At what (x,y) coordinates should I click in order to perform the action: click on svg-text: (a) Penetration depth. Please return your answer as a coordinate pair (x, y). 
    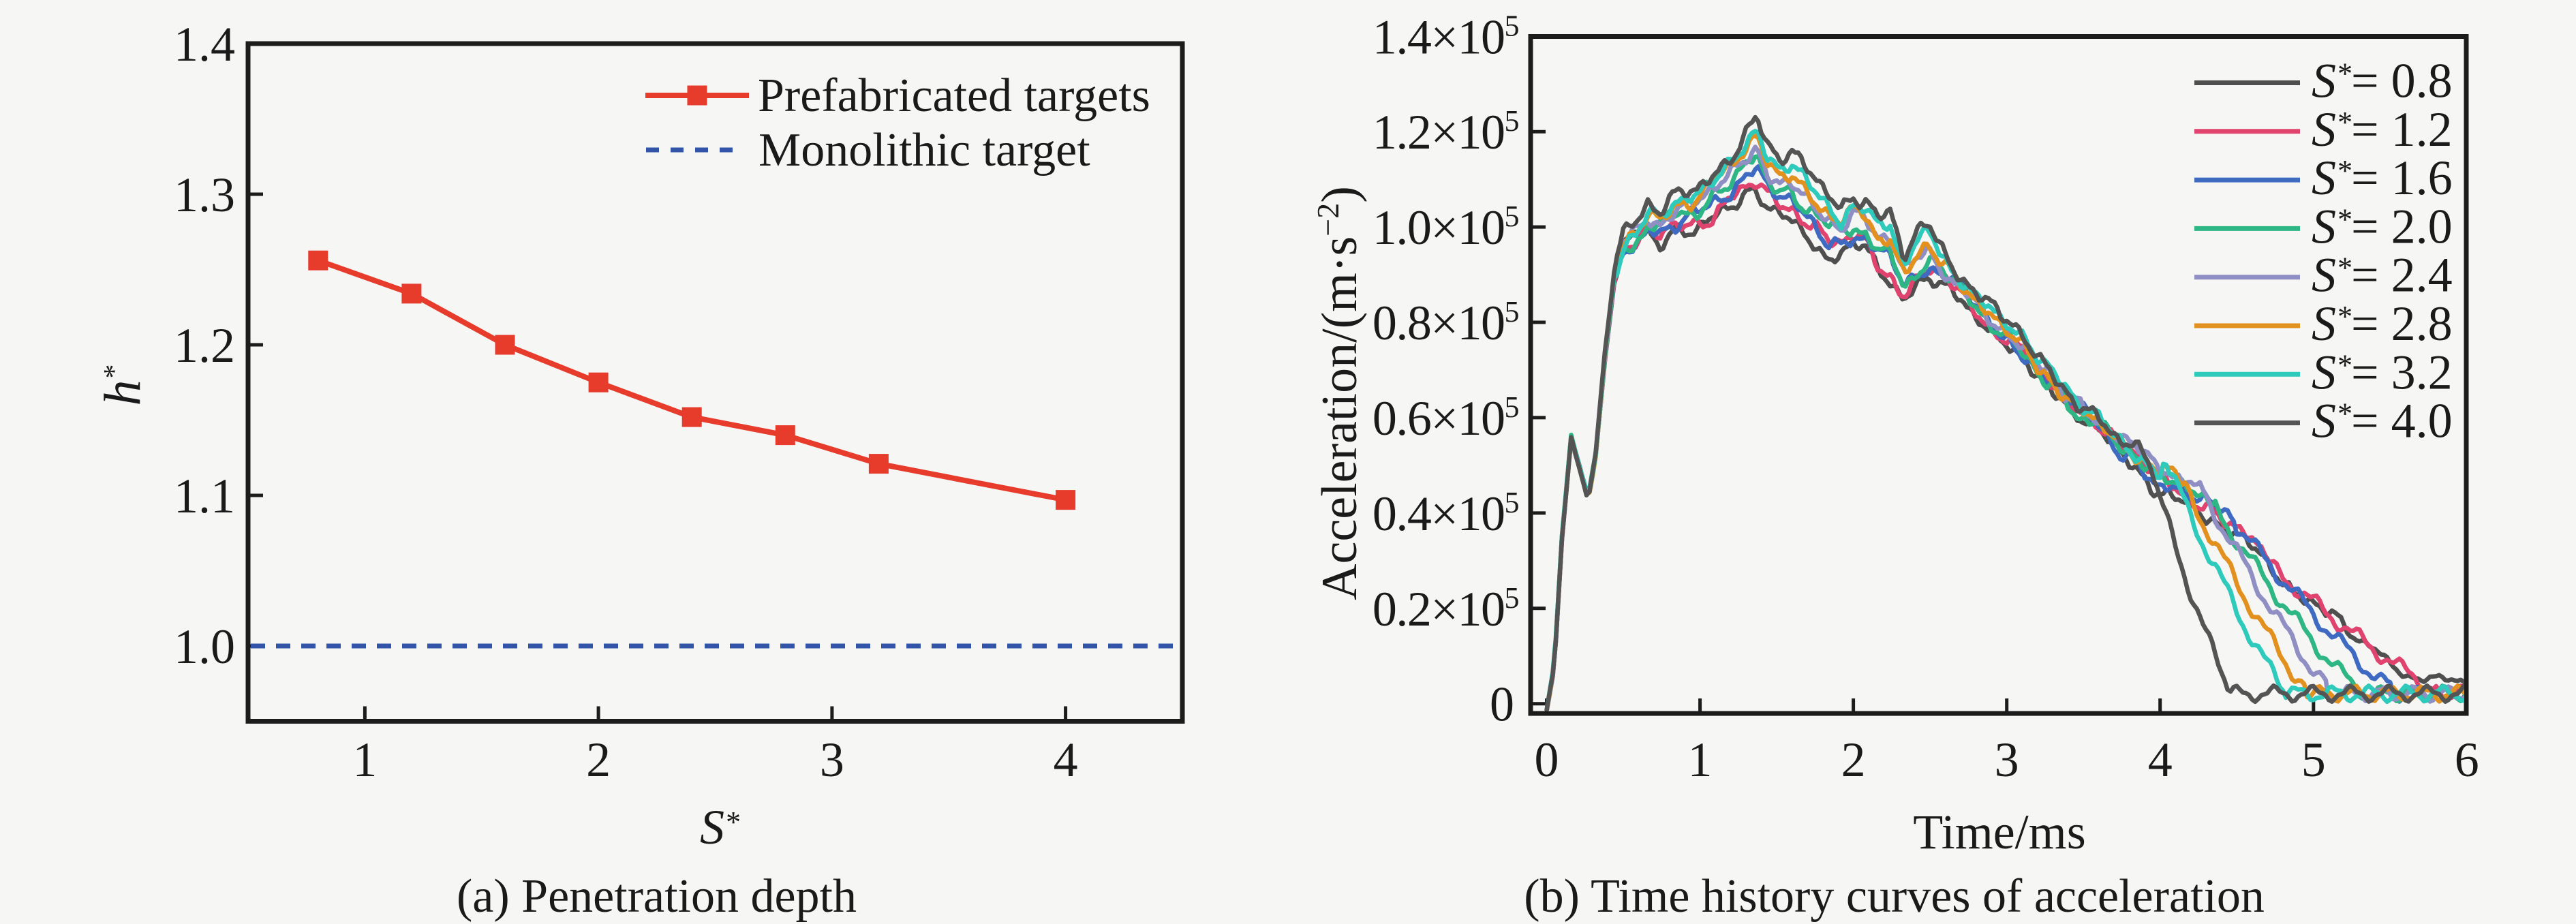
    Looking at the image, I should click on (657, 896).